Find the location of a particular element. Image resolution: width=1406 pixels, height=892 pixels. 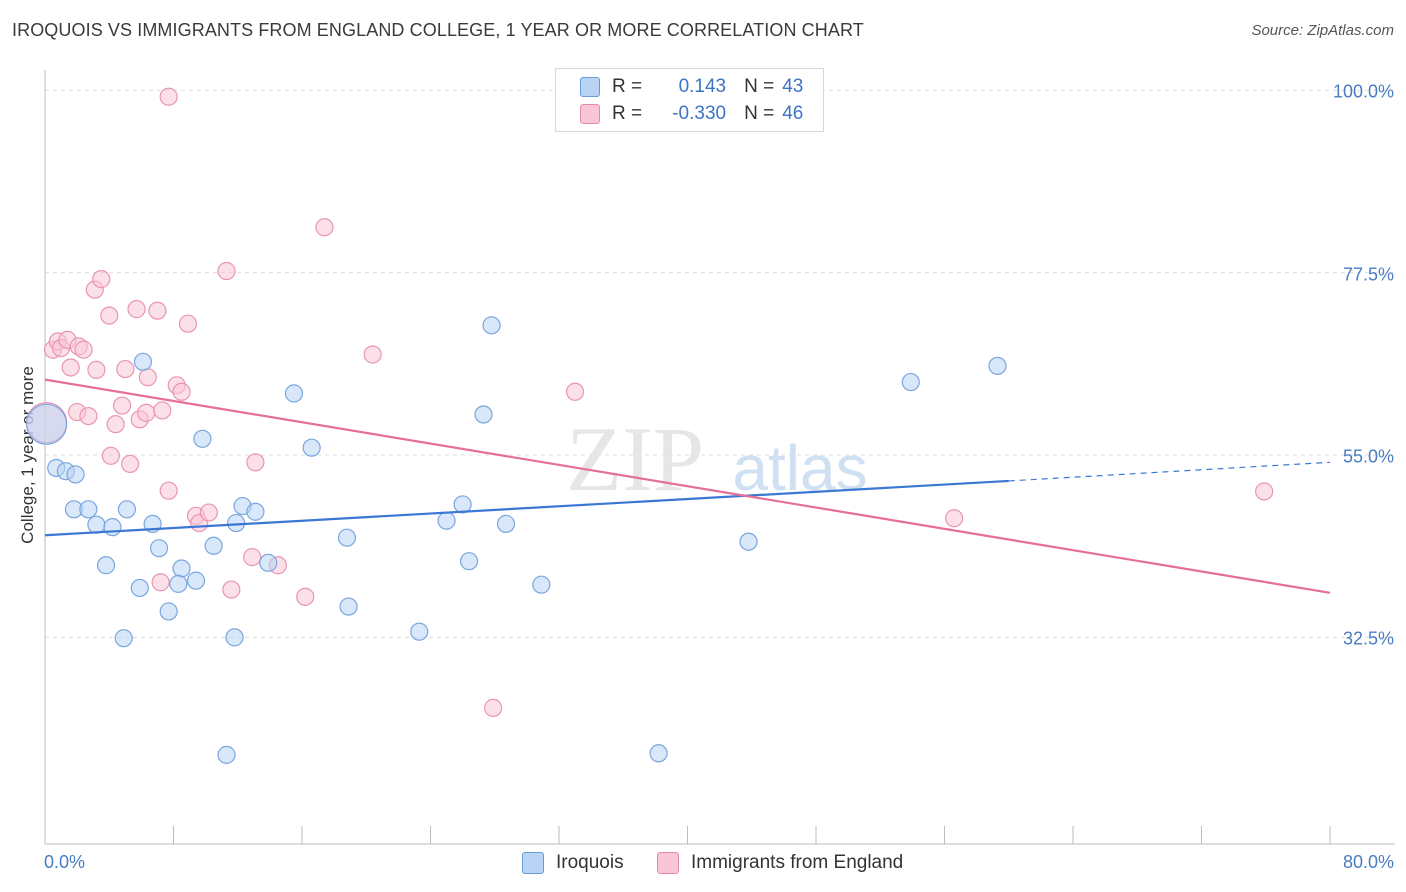

legend-r-value: 0.143 is located at coordinates (702, 86).